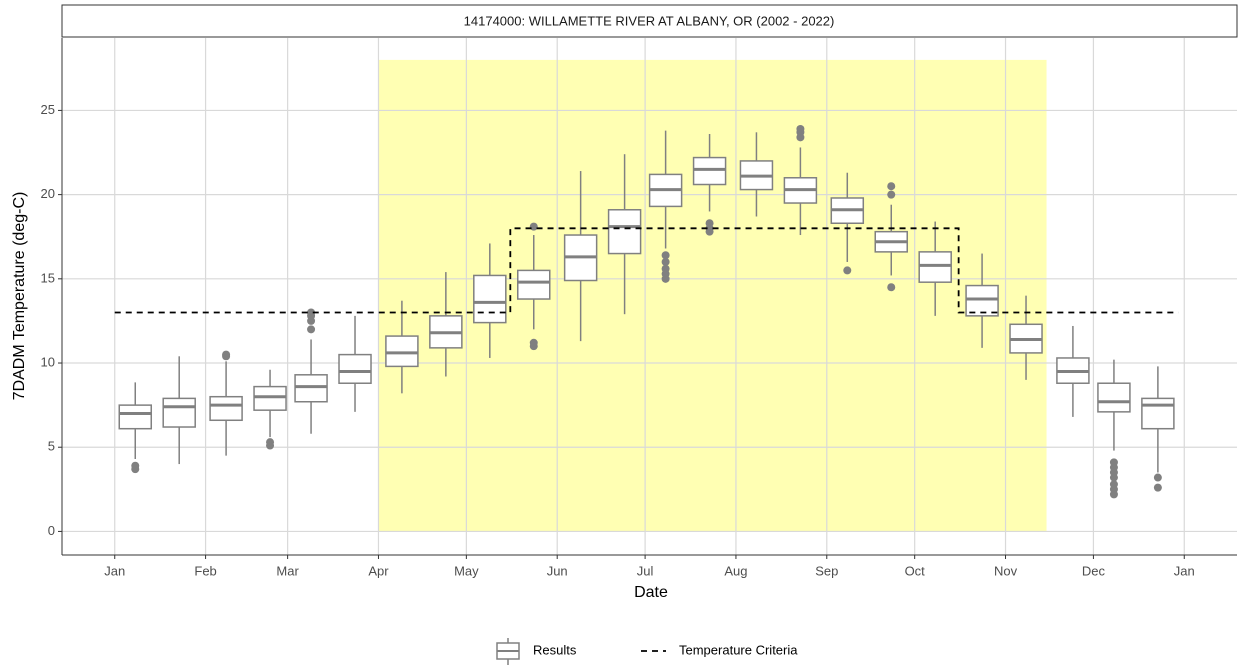 This screenshot has height=670, width=1238. I want to click on y-tick-label: 5, so click(51, 446).